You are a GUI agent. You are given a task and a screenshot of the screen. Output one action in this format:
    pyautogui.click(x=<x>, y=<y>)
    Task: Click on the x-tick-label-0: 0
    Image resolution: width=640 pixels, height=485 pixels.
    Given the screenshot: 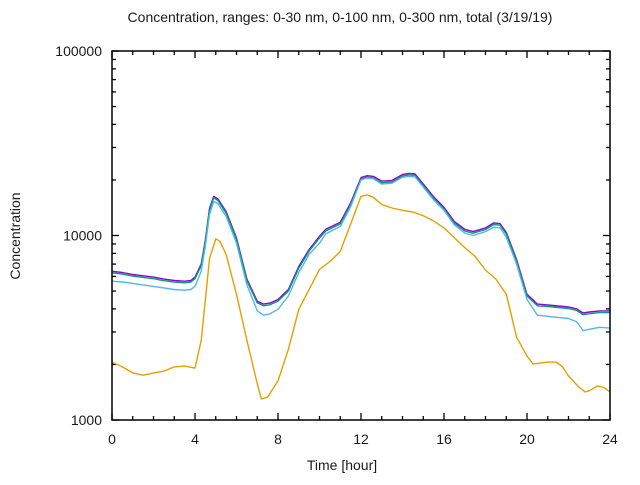 What is the action you would take?
    pyautogui.click(x=112, y=439)
    